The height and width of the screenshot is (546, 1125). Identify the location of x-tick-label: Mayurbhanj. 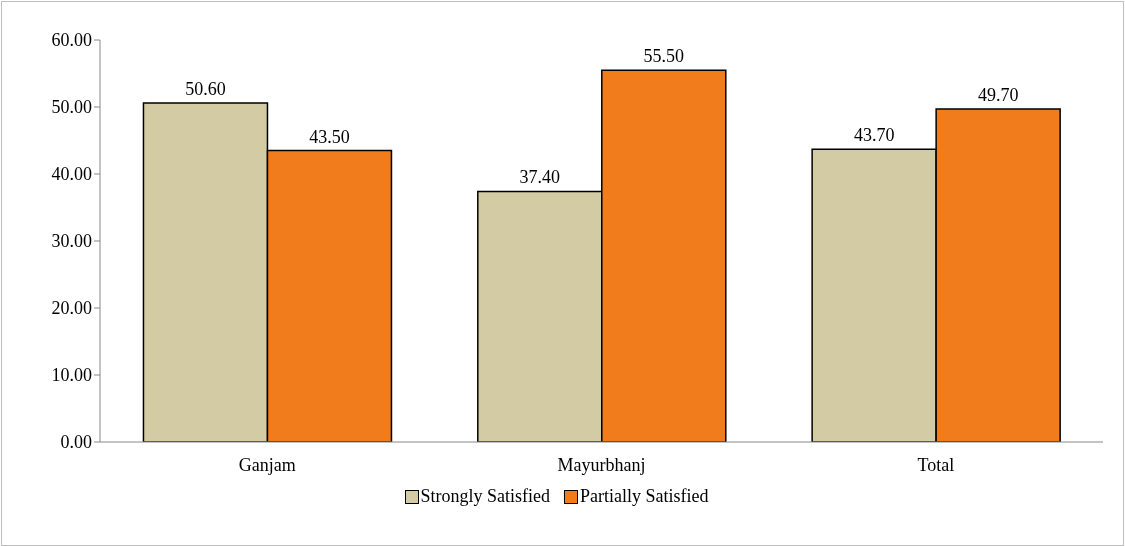
(601, 464).